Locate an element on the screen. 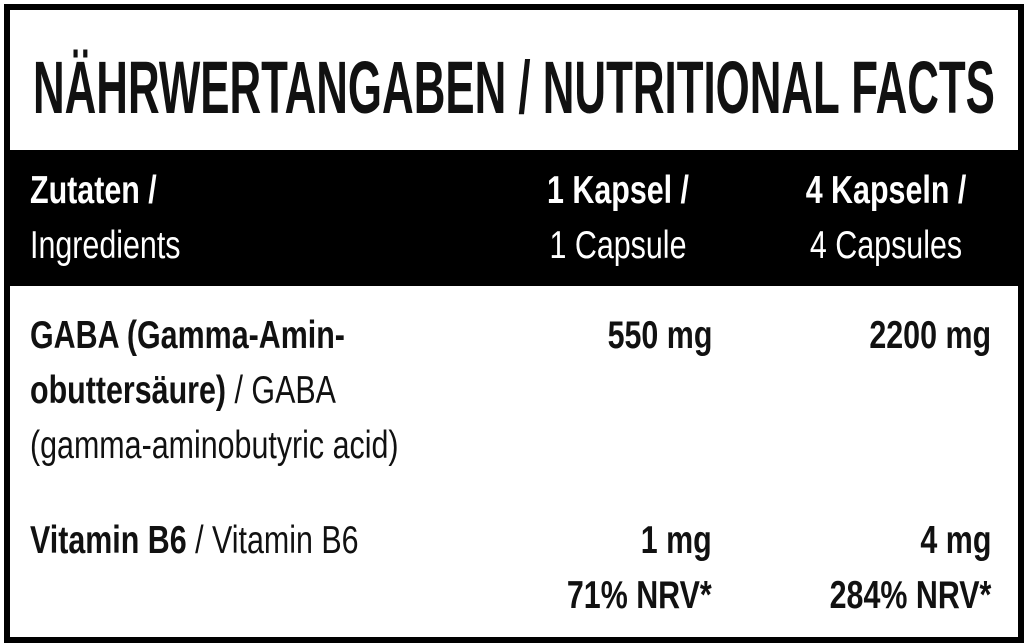 This screenshot has width=1024, height=643. amount: 284% NRV* is located at coordinates (910, 595).